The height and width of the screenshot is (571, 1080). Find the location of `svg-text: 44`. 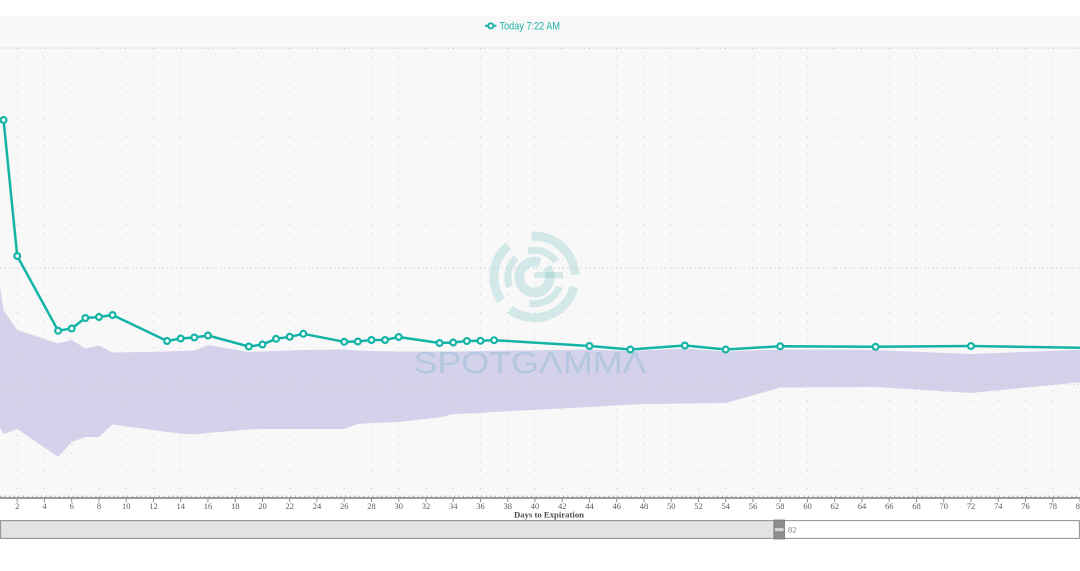

svg-text: 44 is located at coordinates (589, 506).